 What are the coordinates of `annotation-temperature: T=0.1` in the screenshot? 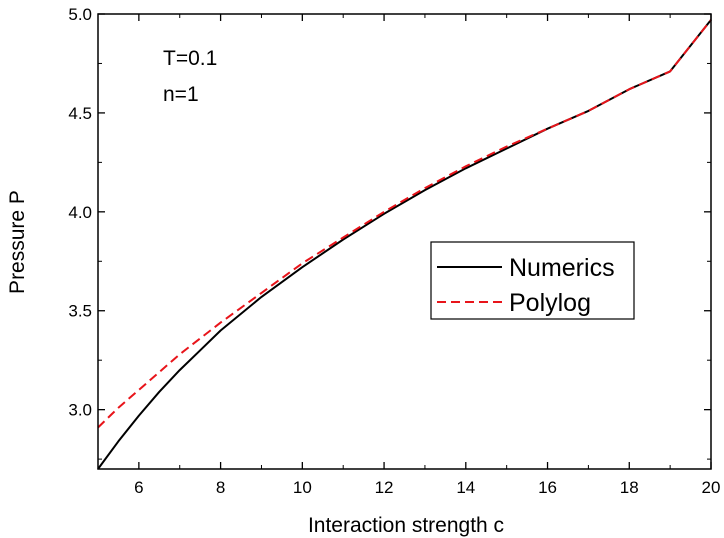 It's located at (190, 58).